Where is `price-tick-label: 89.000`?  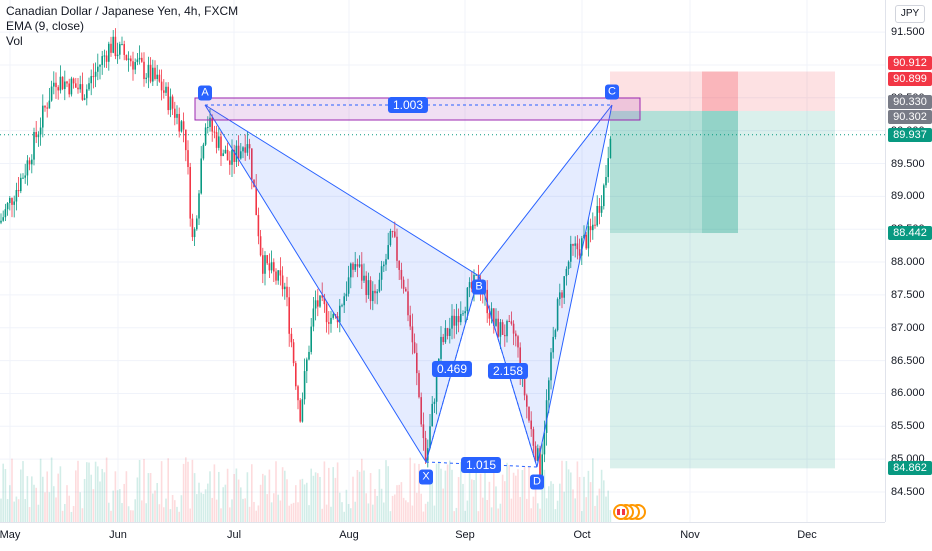
price-tick-label: 89.000 is located at coordinates (908, 196).